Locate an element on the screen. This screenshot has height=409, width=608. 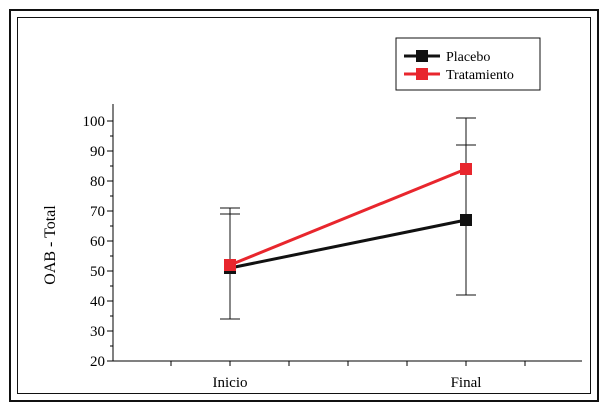
series-line-placebo is located at coordinates (348, 244).